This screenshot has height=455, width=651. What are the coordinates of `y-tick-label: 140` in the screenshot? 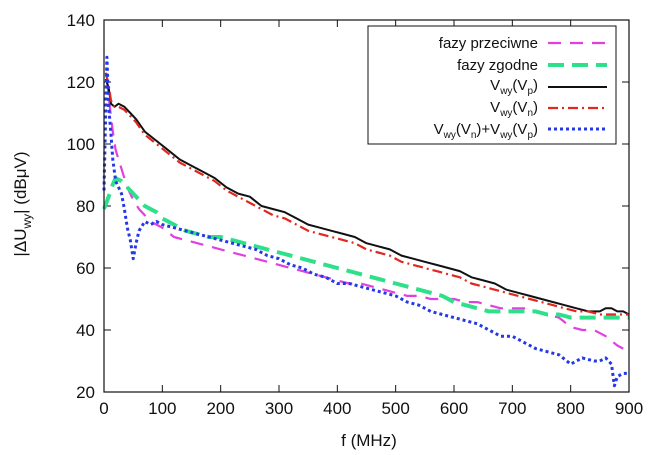 It's located at (81, 20).